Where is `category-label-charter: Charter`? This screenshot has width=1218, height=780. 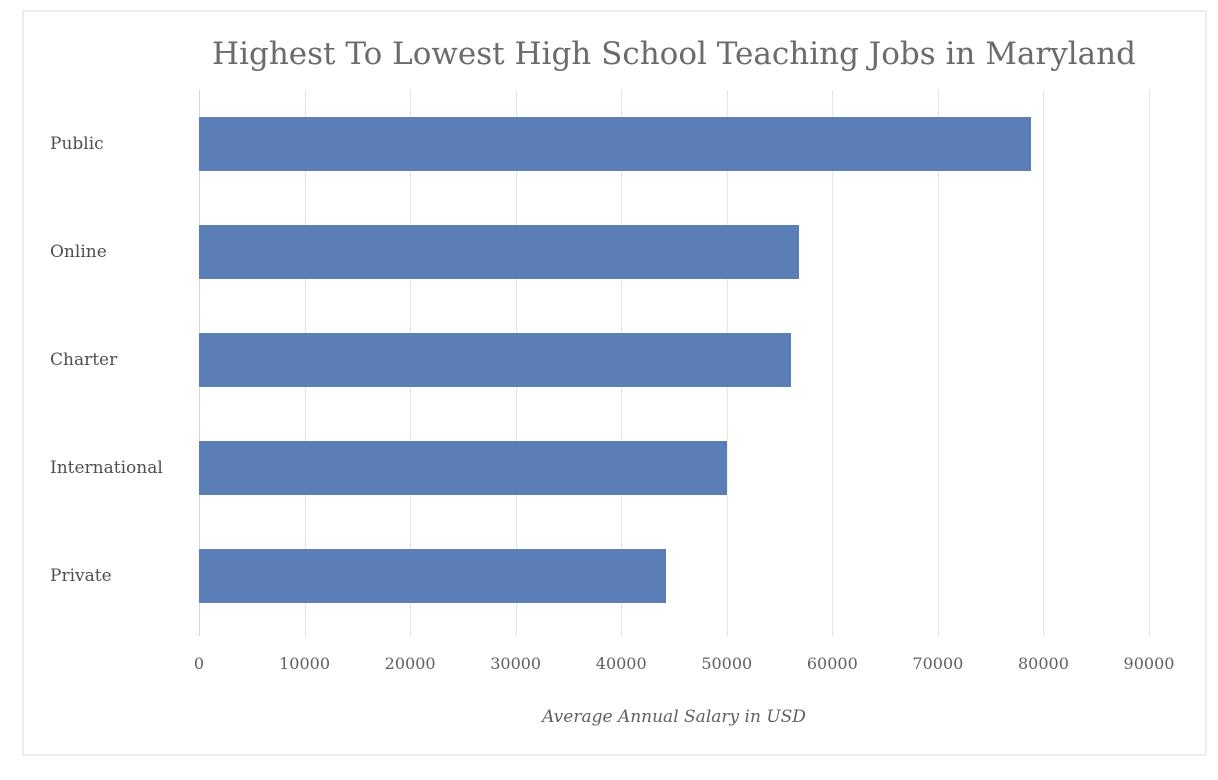 category-label-charter: Charter is located at coordinates (84, 360).